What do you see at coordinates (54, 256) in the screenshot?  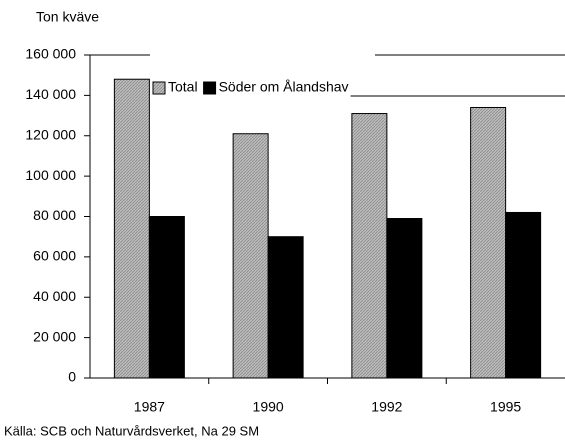 I see `y-tick-label: 60 000` at bounding box center [54, 256].